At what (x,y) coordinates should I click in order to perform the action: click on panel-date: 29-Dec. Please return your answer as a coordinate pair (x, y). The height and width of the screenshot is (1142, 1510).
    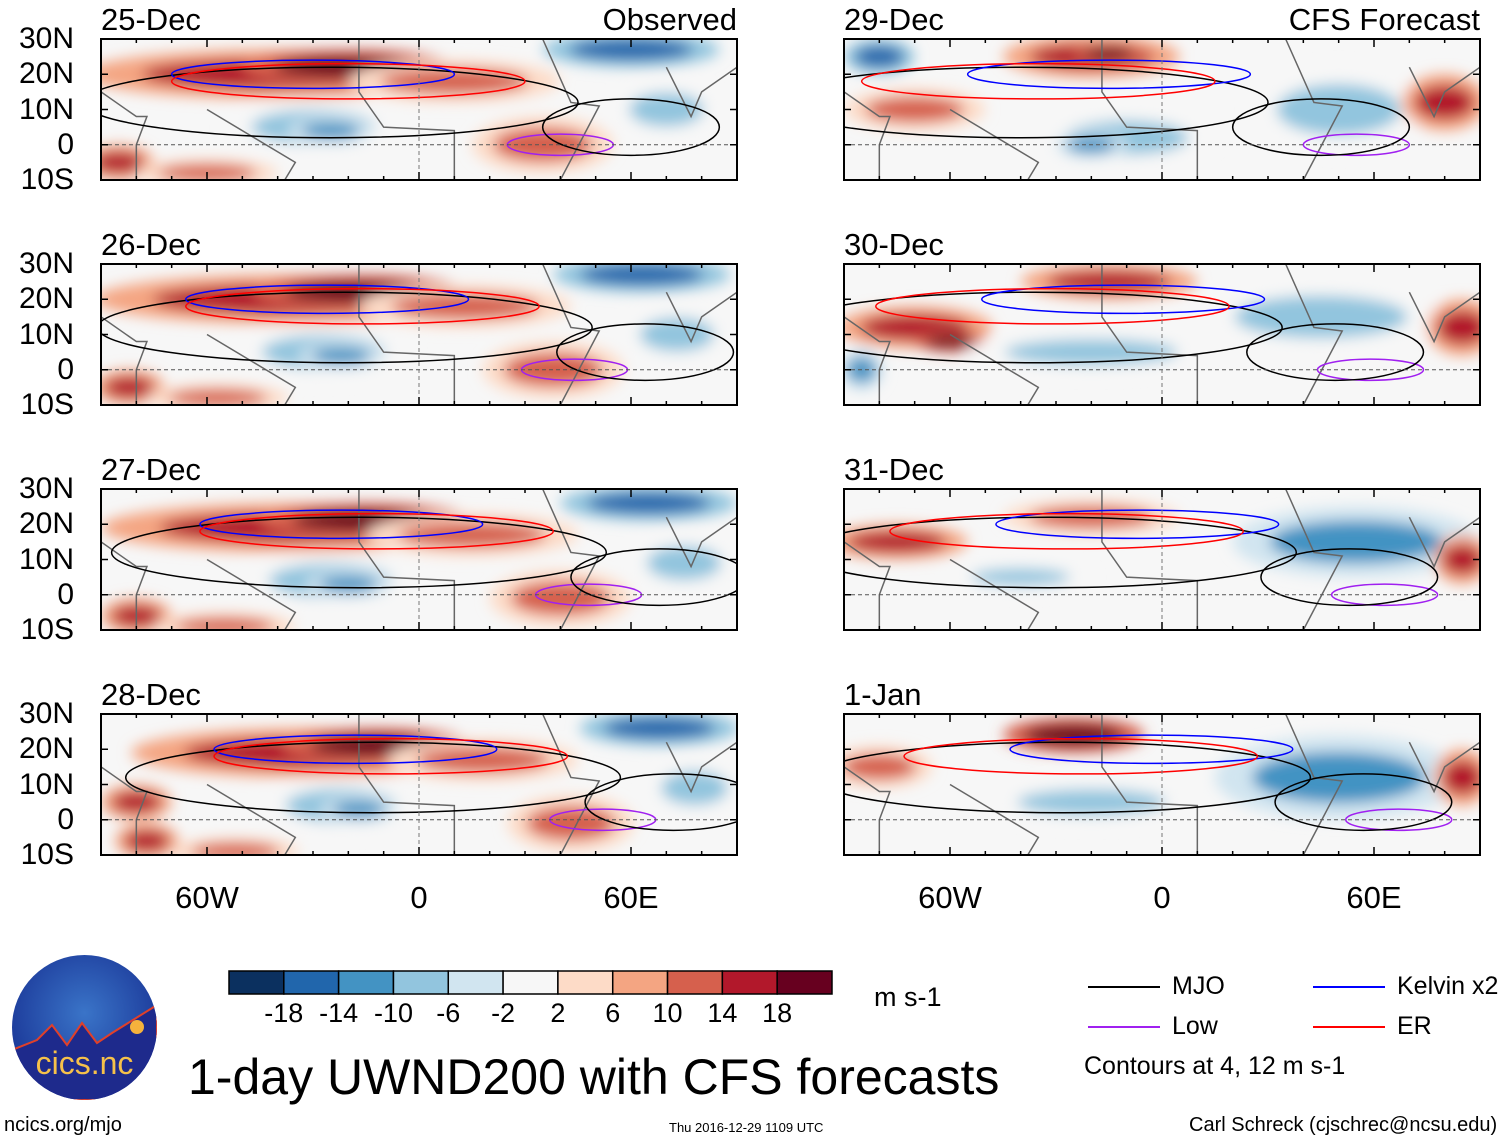
    Looking at the image, I should click on (894, 19).